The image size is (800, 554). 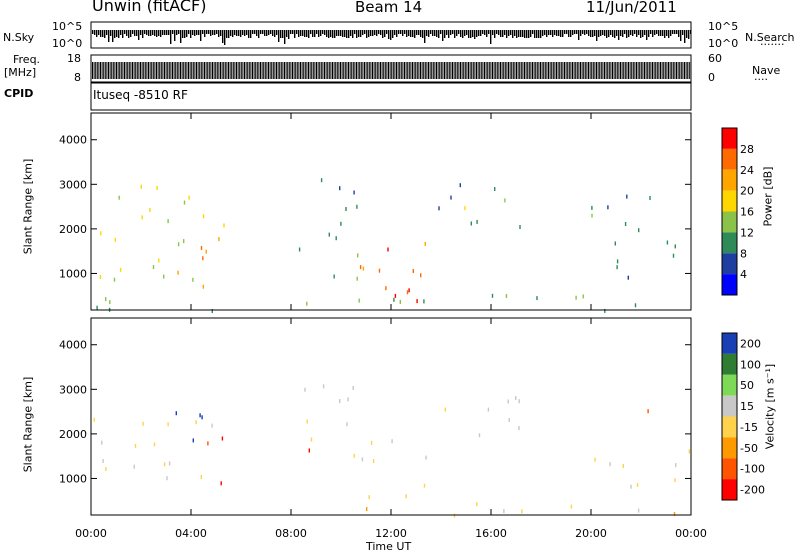 What do you see at coordinates (591, 533) in the screenshot?
I see `xtick-label: 20:00` at bounding box center [591, 533].